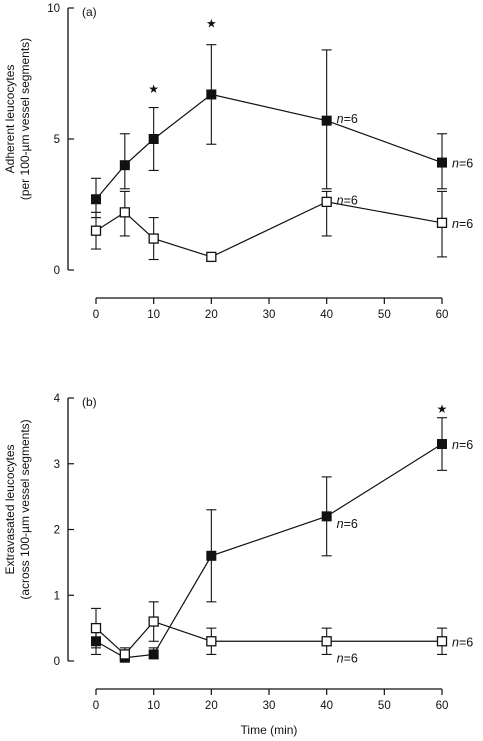  I want to click on y-axis-label-line: (per 100-µm vessel segments), so click(25, 119).